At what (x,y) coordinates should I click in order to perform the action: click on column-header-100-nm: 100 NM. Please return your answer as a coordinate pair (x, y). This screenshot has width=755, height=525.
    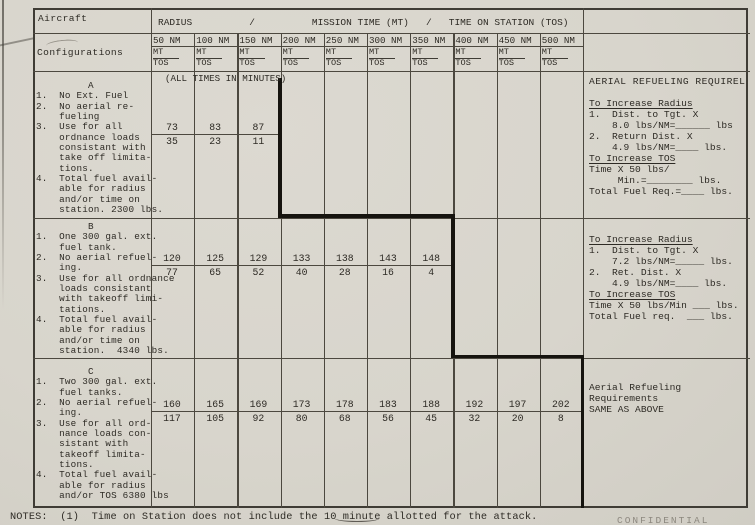
    Looking at the image, I should click on (213, 40).